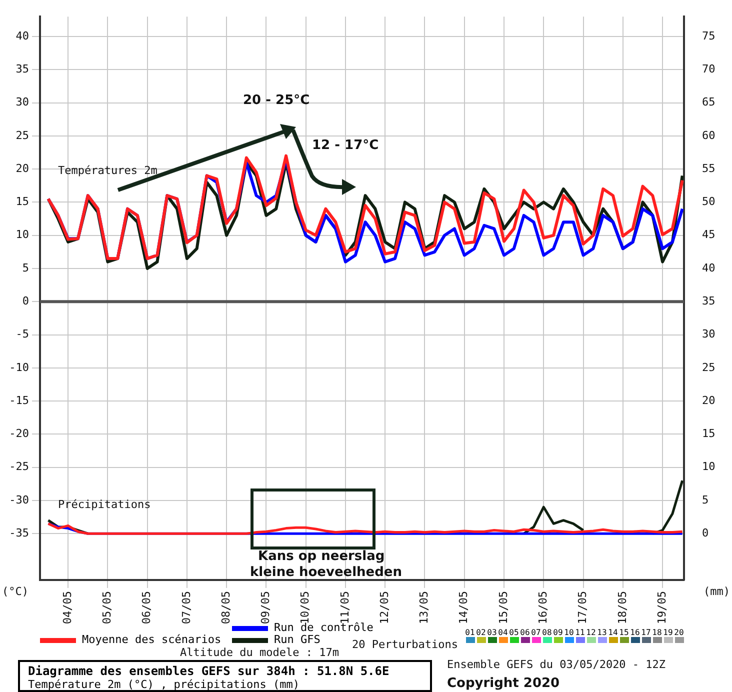  I want to click on text: 20 Perturbations, so click(405, 644).